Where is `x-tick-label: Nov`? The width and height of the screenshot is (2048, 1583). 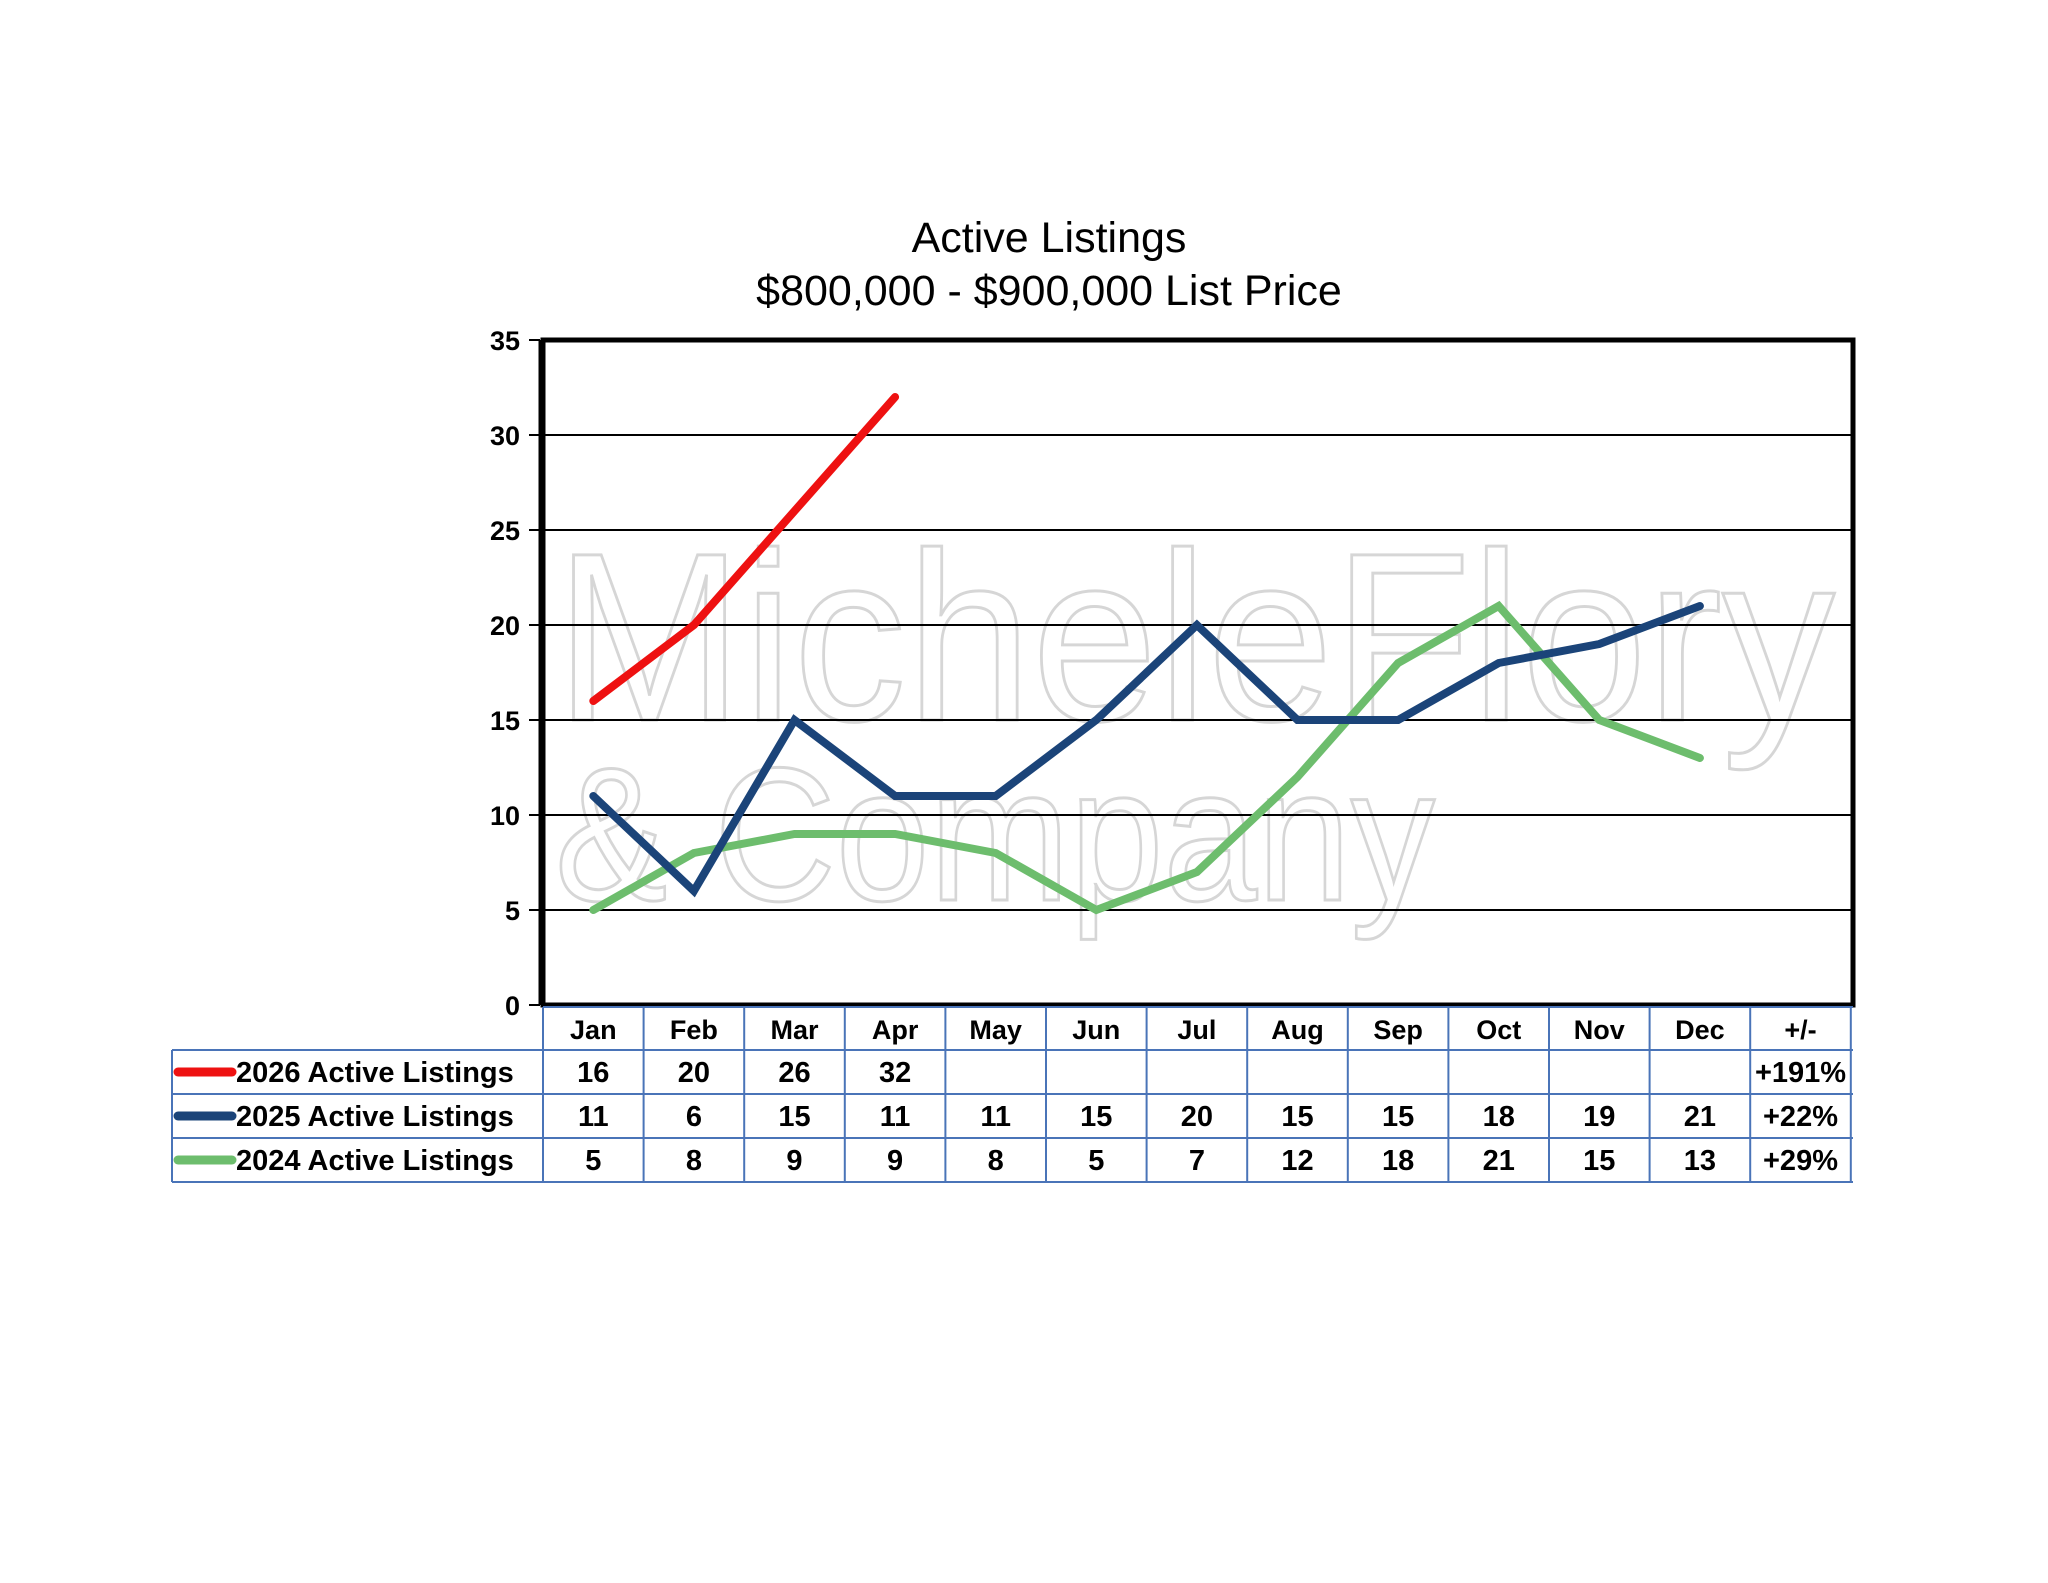
x-tick-label: Nov is located at coordinates (1599, 1030).